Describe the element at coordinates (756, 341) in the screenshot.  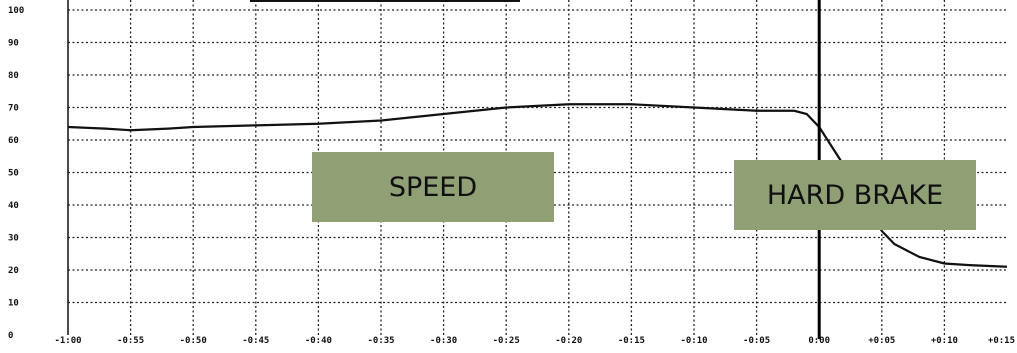
I see `x-tick-label: -0:05` at that location.